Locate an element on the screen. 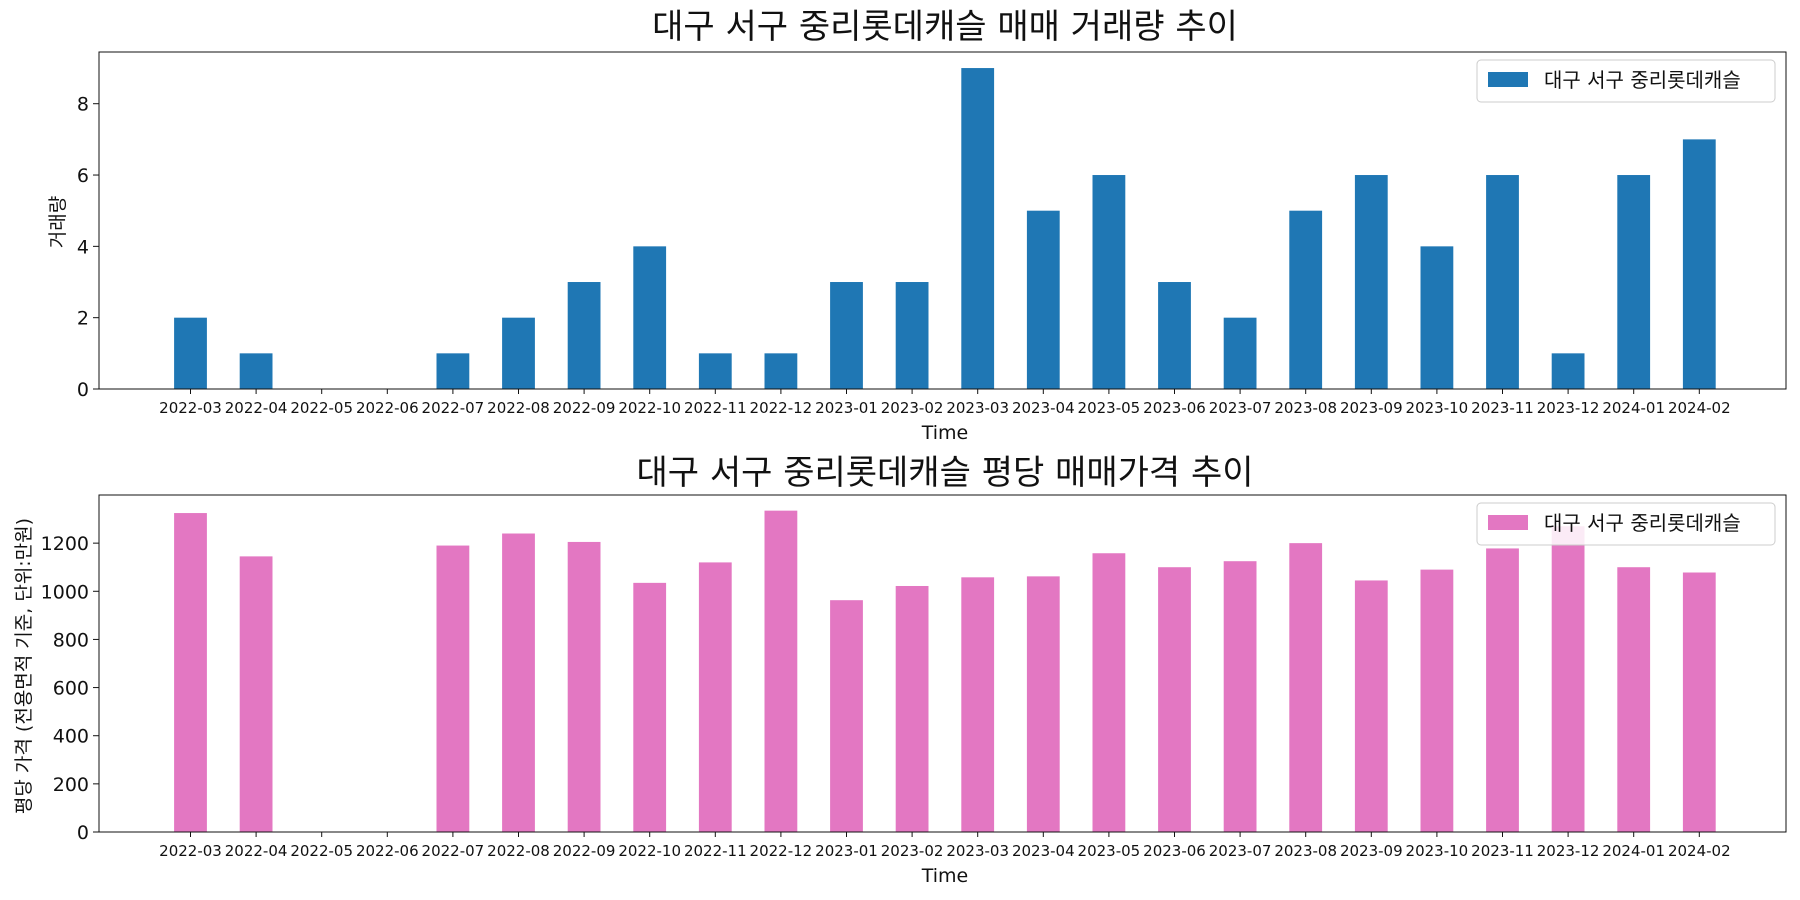 The width and height of the screenshot is (1800, 900). x-tick-label: 2023-07 is located at coordinates (1240, 408).